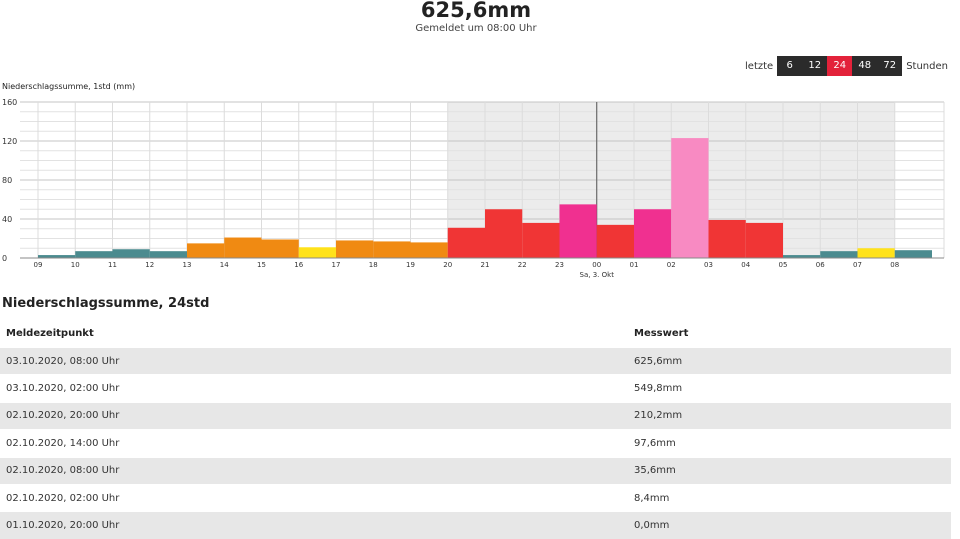  What do you see at coordinates (927, 66) in the screenshot?
I see `range-suffix: Stunden` at bounding box center [927, 66].